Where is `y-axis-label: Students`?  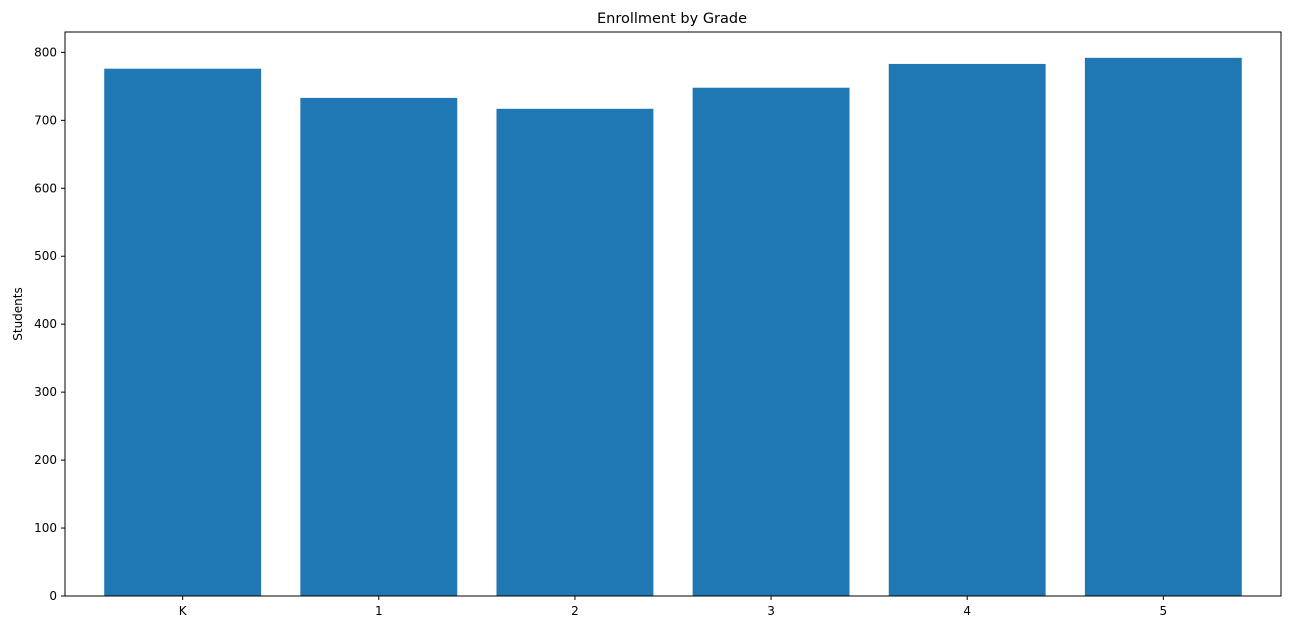 y-axis-label: Students is located at coordinates (18, 314).